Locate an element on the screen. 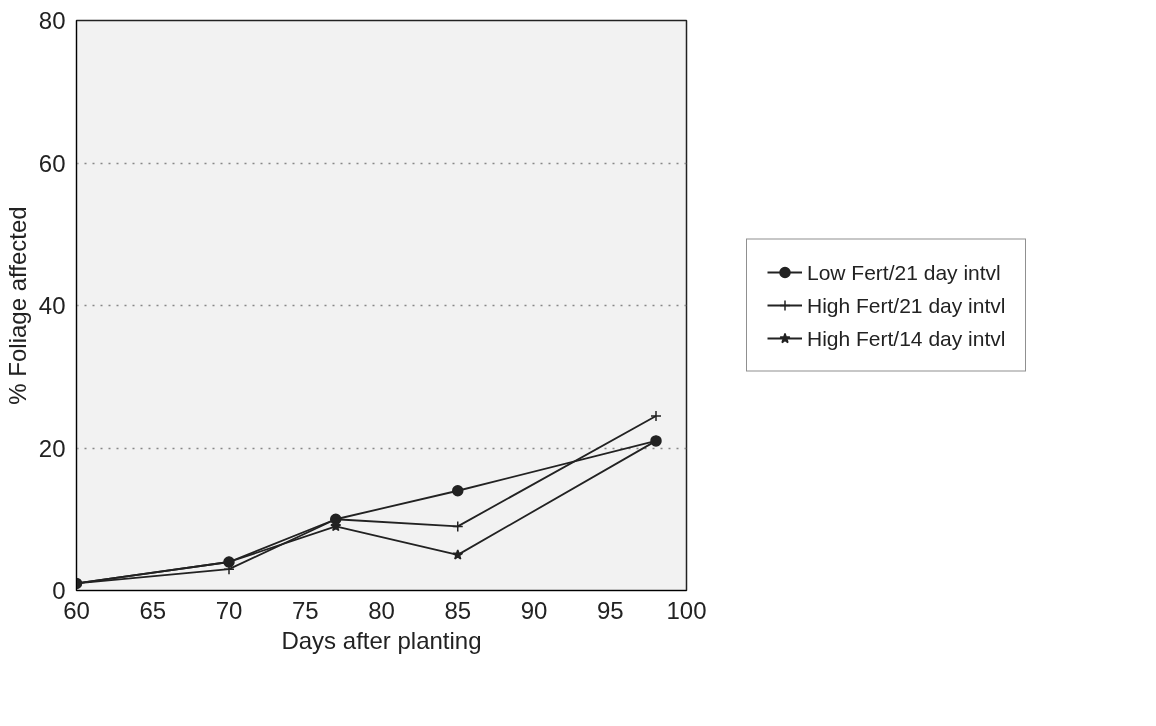 The image size is (1156, 726). legend-label: High Fert/14 day intvl is located at coordinates (906, 338).